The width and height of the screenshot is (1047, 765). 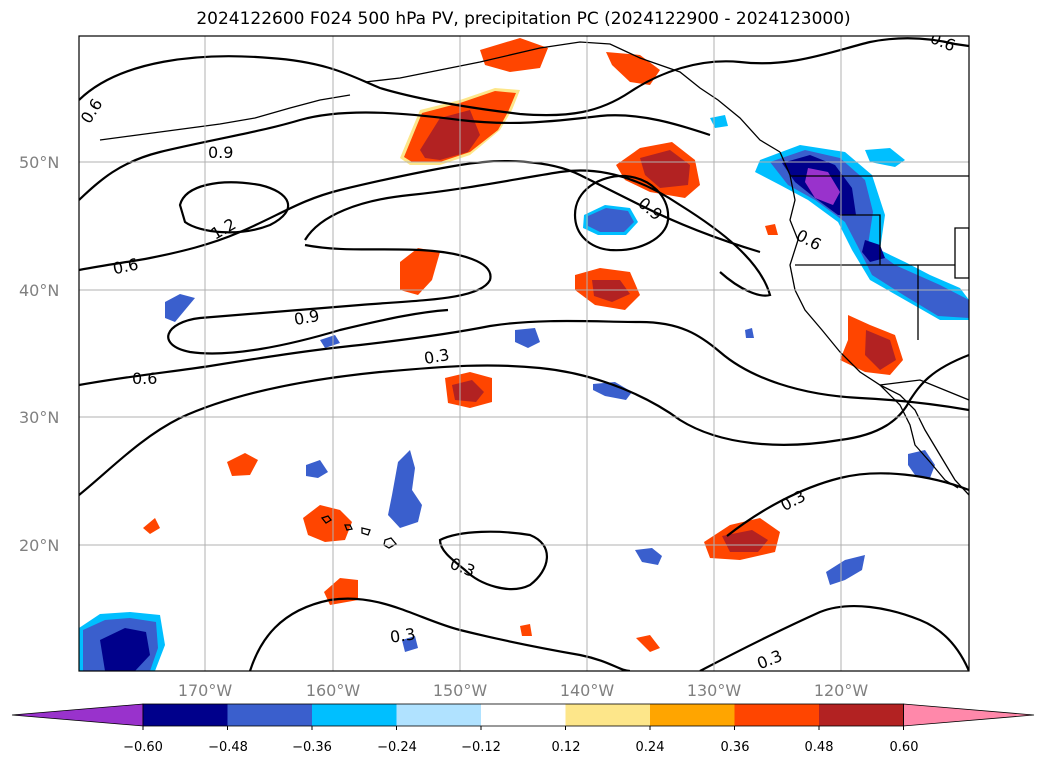 What do you see at coordinates (481, 747) in the screenshot?
I see `colorbar-tick-label: −0.12` at bounding box center [481, 747].